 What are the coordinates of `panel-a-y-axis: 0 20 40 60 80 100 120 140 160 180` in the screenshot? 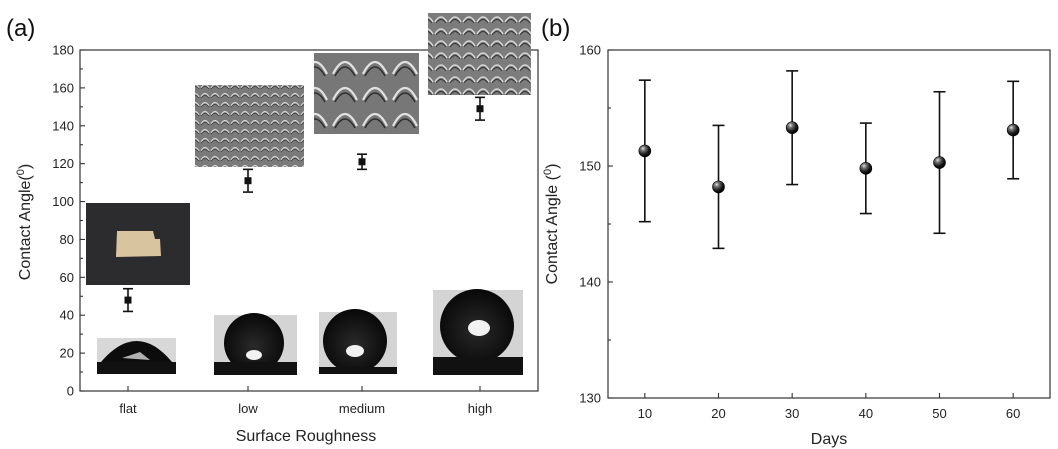 It's located at (68, 221).